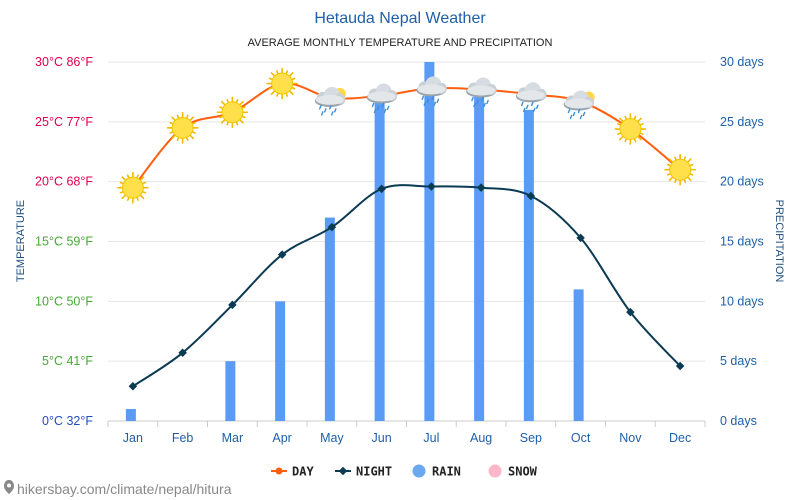  I want to click on legend-label: RAIN, so click(446, 472).